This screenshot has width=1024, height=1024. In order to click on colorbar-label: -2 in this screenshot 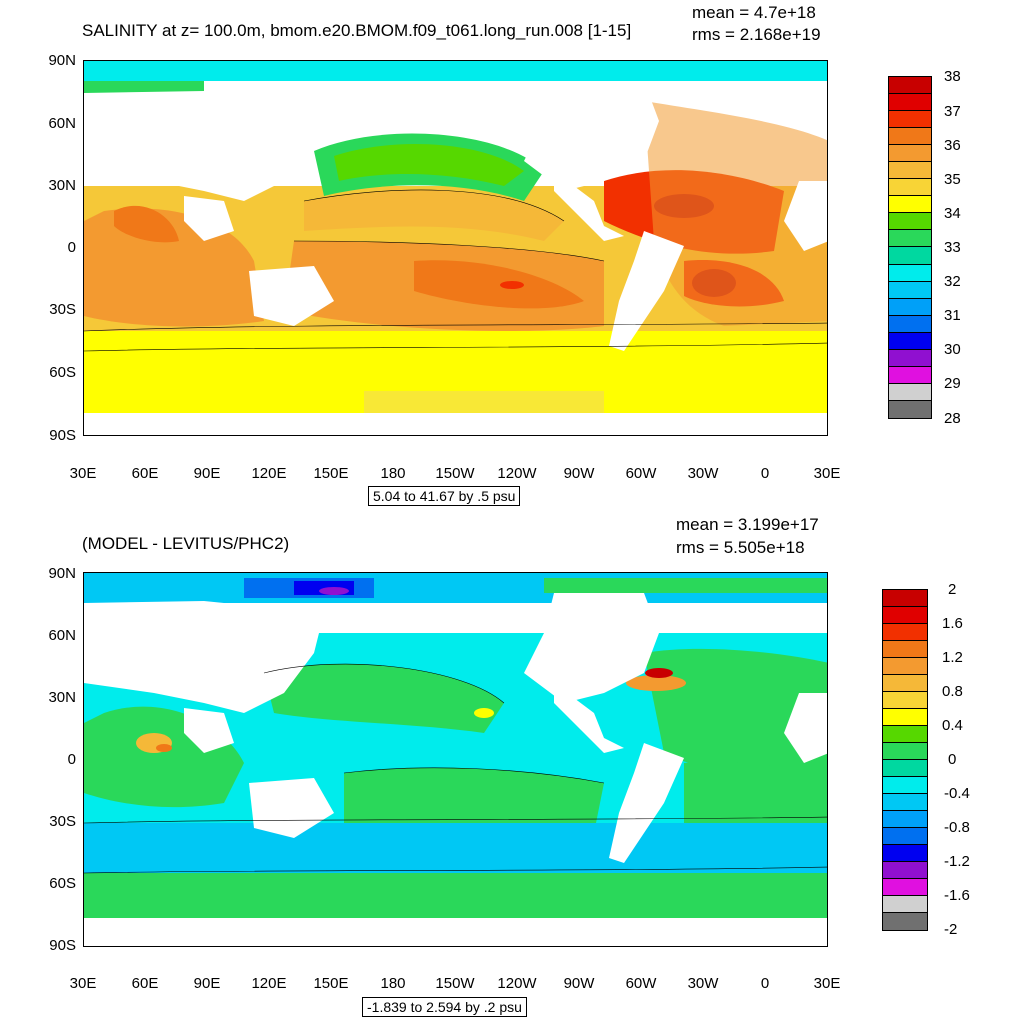, I will do `click(951, 929)`.